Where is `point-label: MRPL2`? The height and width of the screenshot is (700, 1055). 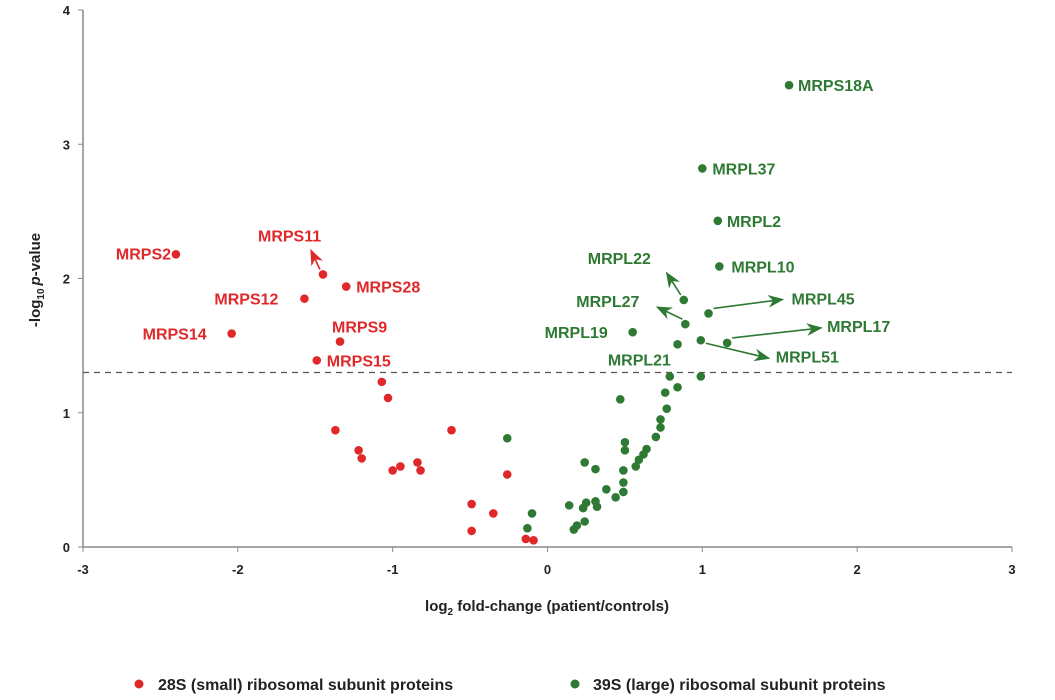 point-label: MRPL2 is located at coordinates (754, 222).